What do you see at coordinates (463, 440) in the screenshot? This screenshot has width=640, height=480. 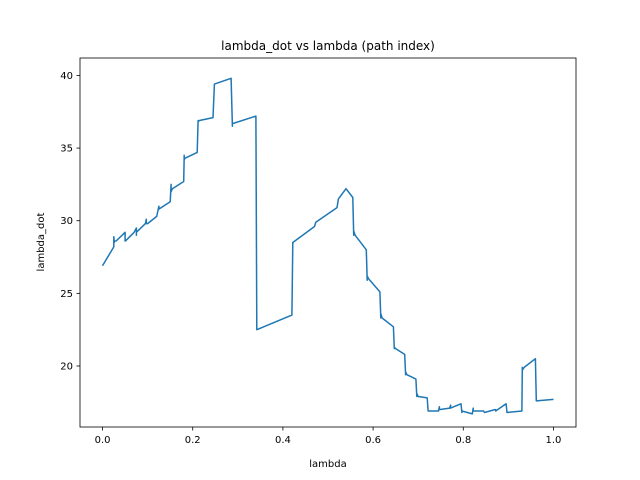 I see `x-tick-label: 0.8` at bounding box center [463, 440].